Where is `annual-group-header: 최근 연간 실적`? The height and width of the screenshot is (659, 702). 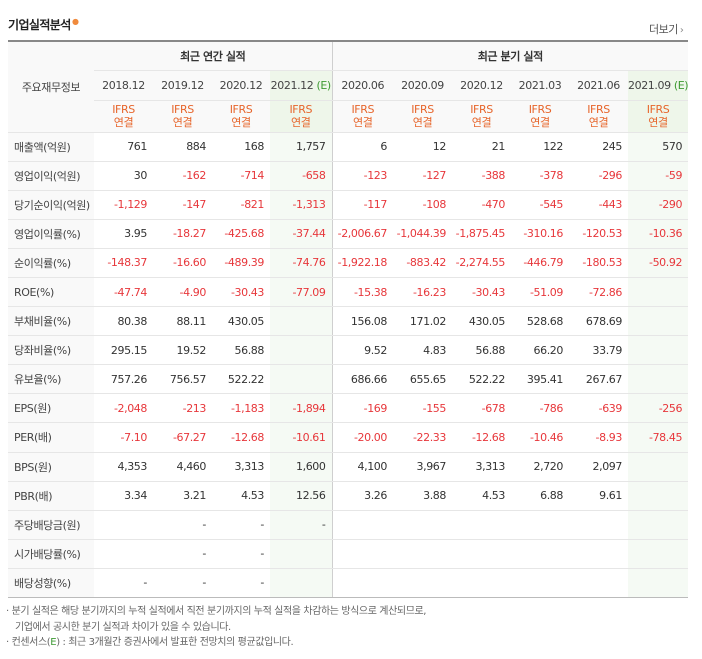
annual-group-header: 최근 연간 실적 is located at coordinates (213, 56).